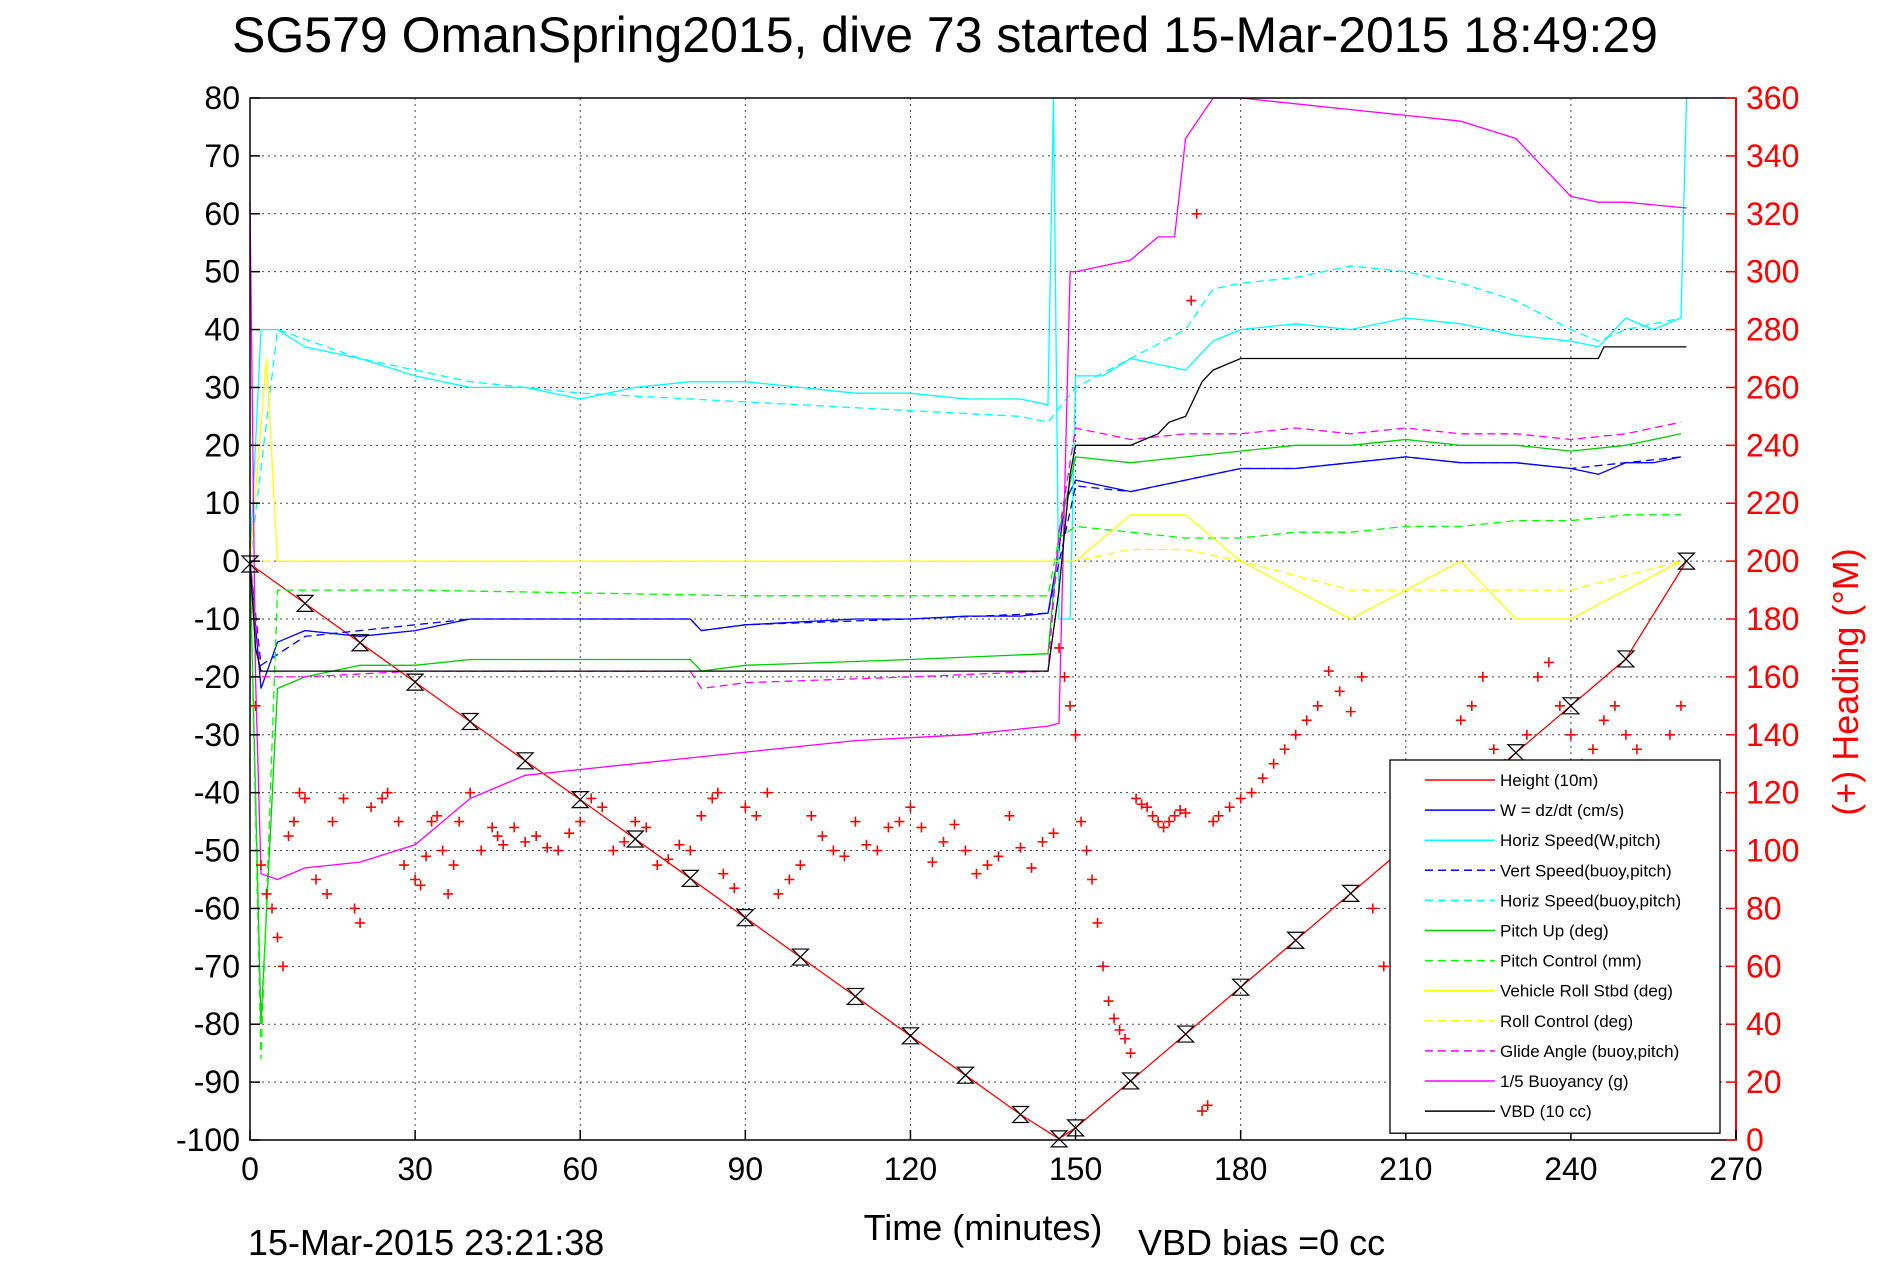  What do you see at coordinates (1772, 387) in the screenshot?
I see `right-tick-label: 260` at bounding box center [1772, 387].